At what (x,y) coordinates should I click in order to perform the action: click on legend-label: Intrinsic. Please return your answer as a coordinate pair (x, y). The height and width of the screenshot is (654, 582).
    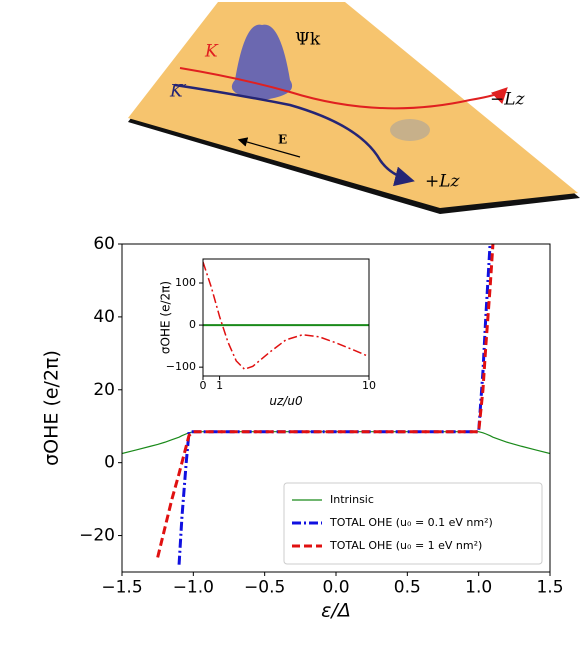
    Looking at the image, I should click on (352, 499).